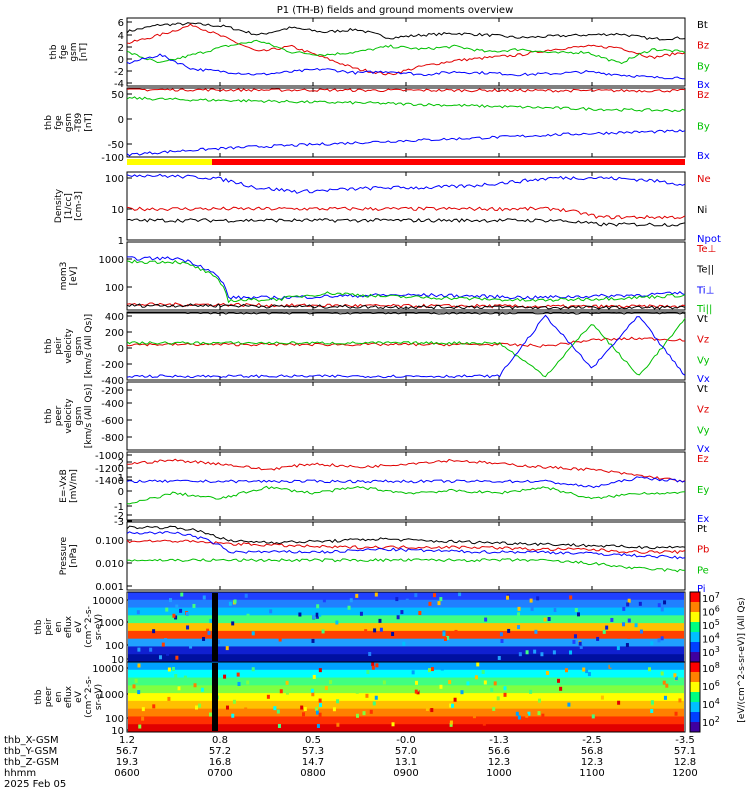 The width and height of the screenshot is (750, 804). I want to click on spectrogram-9-gap, so click(215, 697).